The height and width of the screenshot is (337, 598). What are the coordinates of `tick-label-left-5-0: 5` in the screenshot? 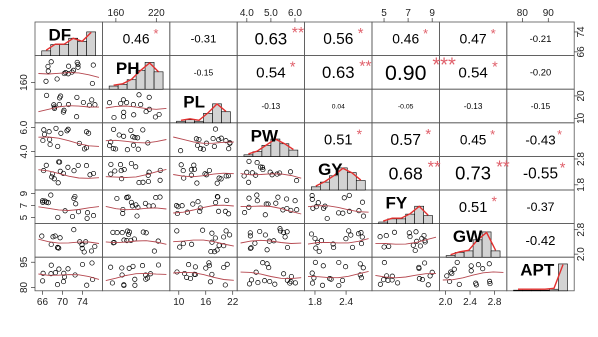 It's located at (24, 217).